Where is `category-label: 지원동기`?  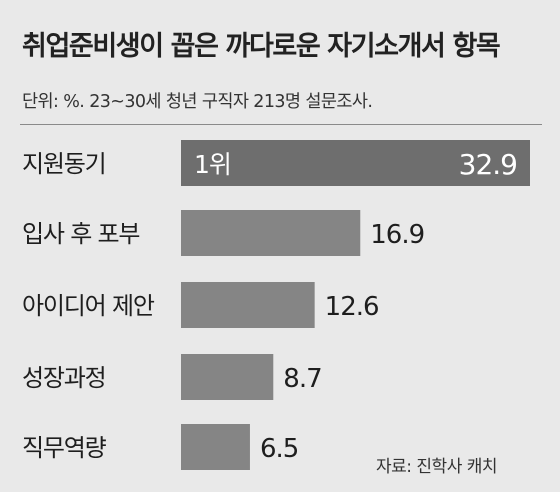 category-label: 지원동기 is located at coordinates (64, 164).